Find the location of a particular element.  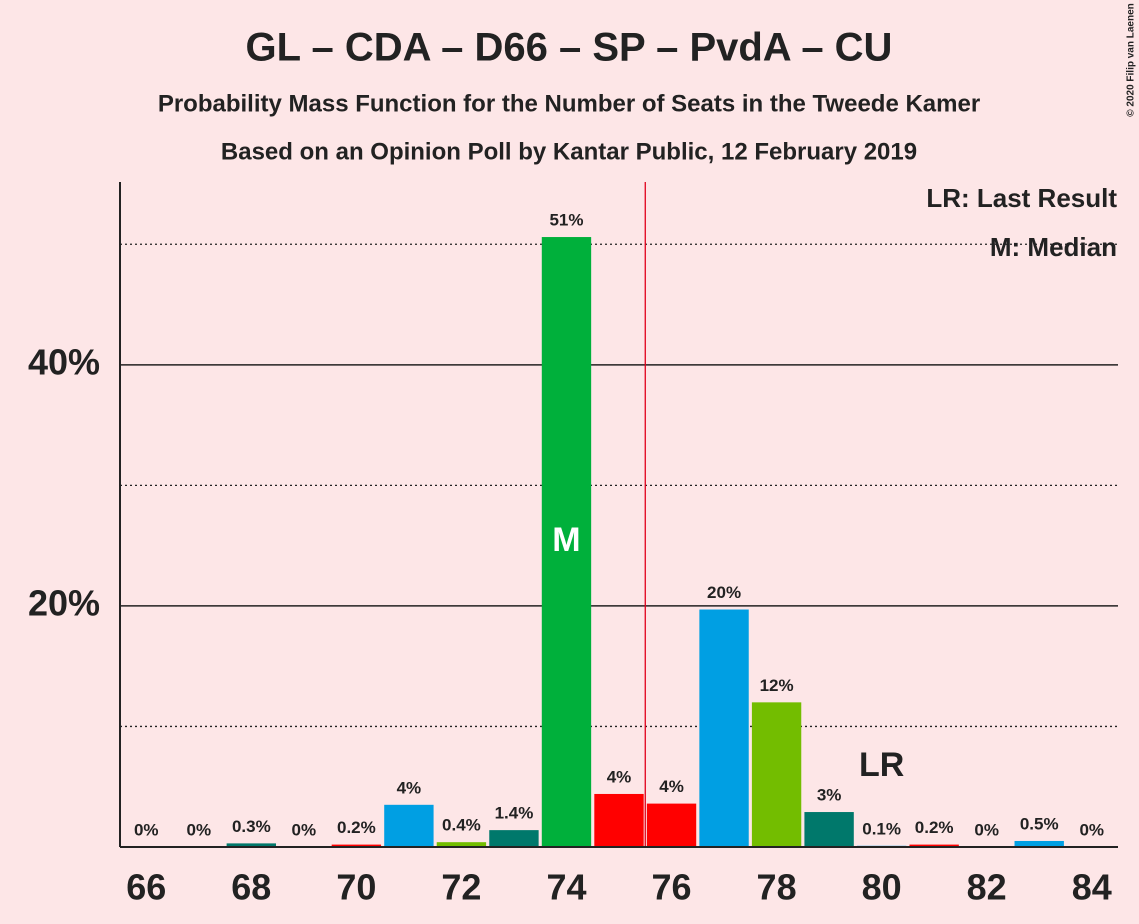

legend-entry: LR: Last Result is located at coordinates (1021, 198).